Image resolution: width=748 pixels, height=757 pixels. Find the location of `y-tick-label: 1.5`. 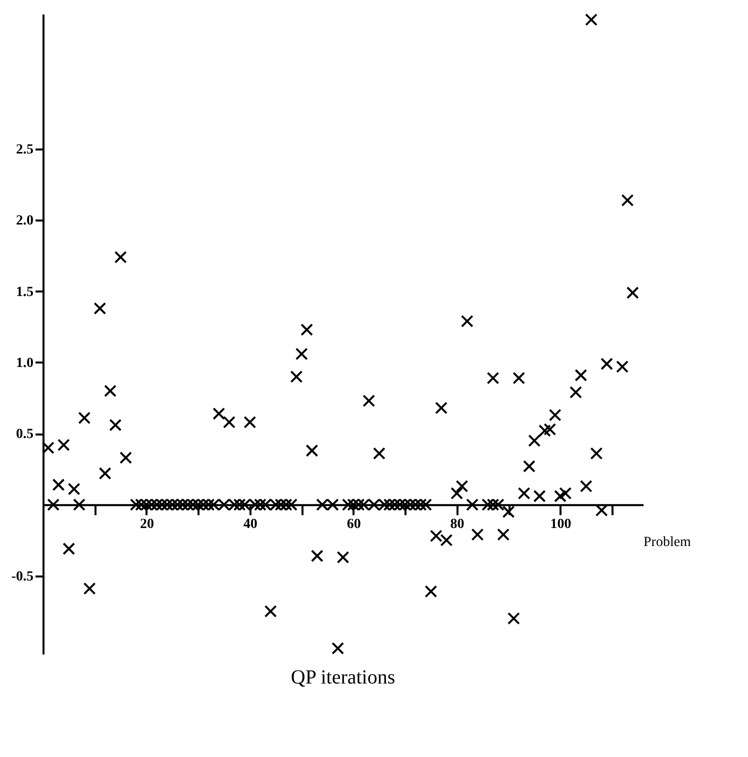

y-tick-label: 1.5 is located at coordinates (25, 292).